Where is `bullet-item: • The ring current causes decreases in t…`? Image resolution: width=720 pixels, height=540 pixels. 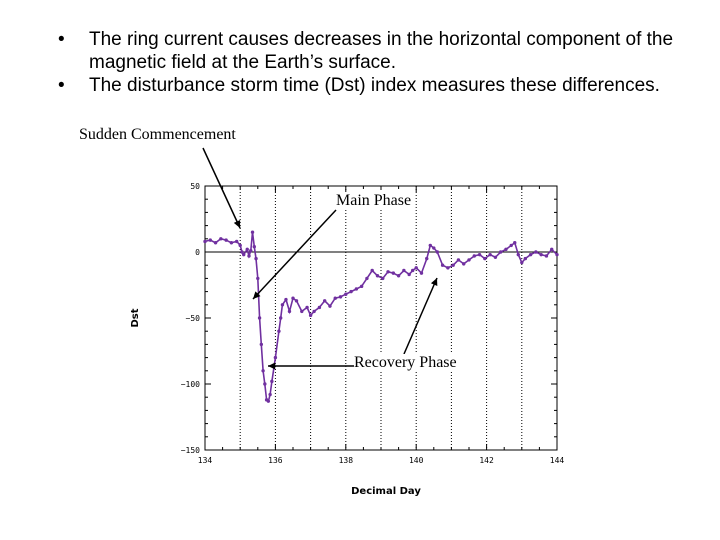 bullet-item: • The ring current causes decreases in t… is located at coordinates (378, 51).